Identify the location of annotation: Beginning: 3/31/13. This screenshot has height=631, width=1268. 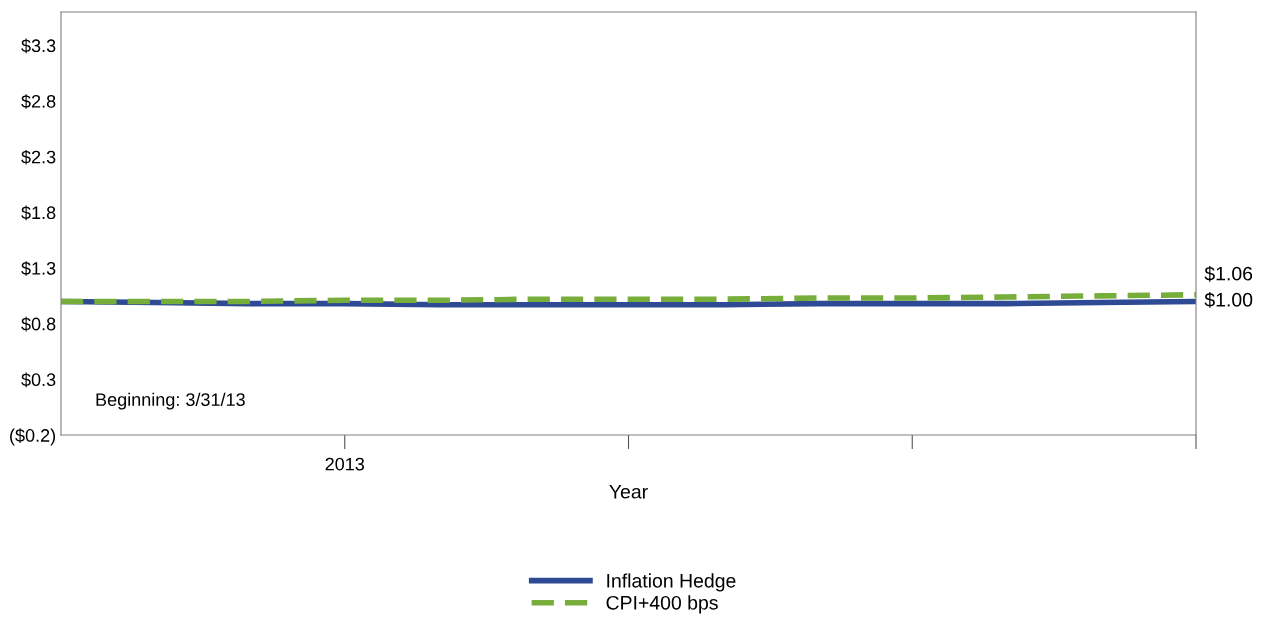
(170, 401).